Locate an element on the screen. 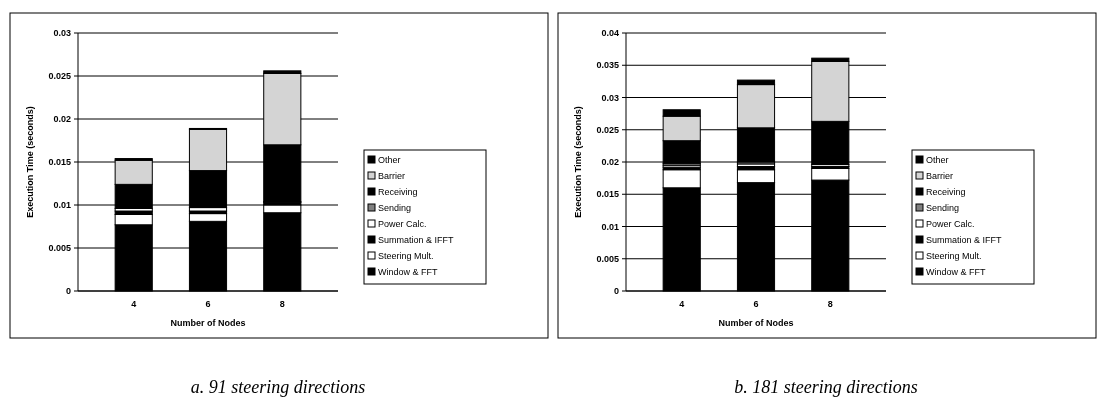 The image size is (1106, 419). text: a. 91 steering directions is located at coordinates (278, 387).